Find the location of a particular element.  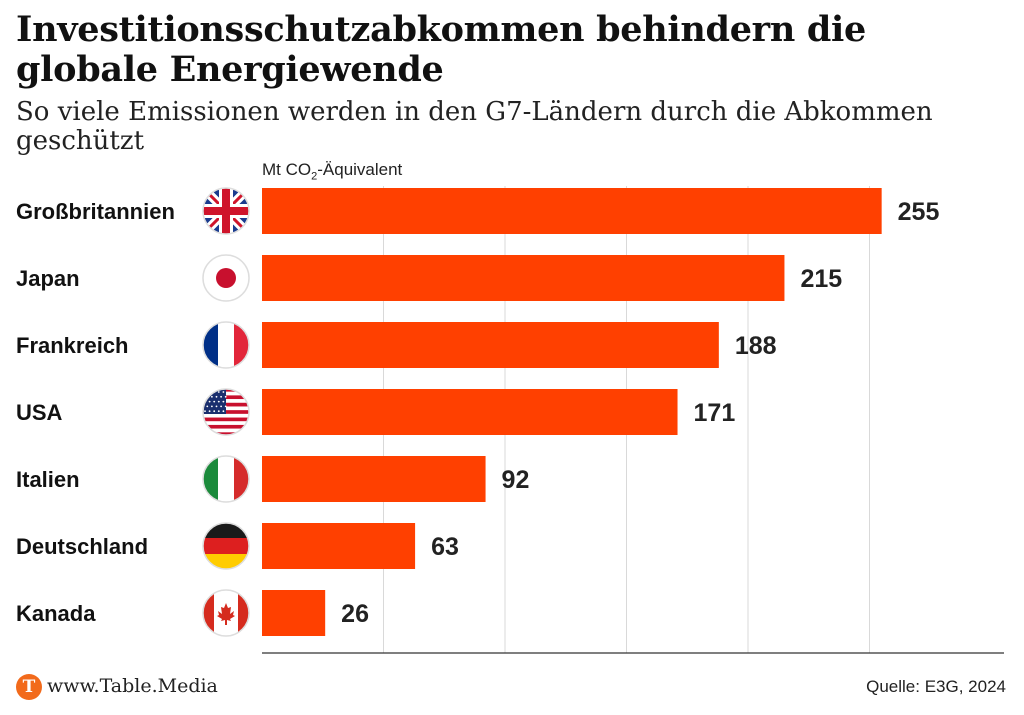

footer-site: www.Table.Media is located at coordinates (132, 686).